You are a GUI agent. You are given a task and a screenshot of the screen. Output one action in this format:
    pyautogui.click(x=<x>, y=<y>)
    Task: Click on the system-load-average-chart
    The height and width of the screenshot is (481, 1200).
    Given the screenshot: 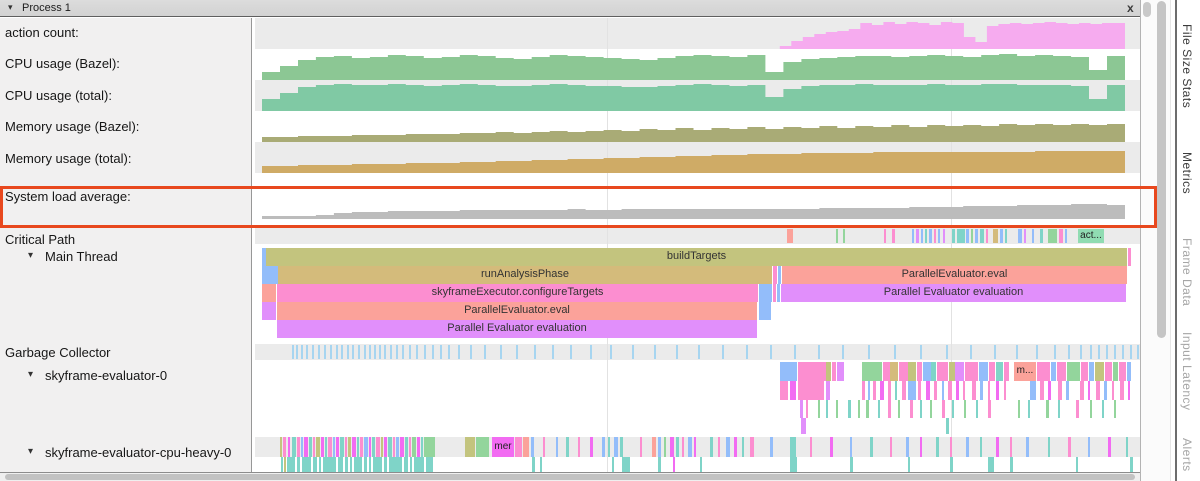 What is the action you would take?
    pyautogui.click(x=693, y=196)
    